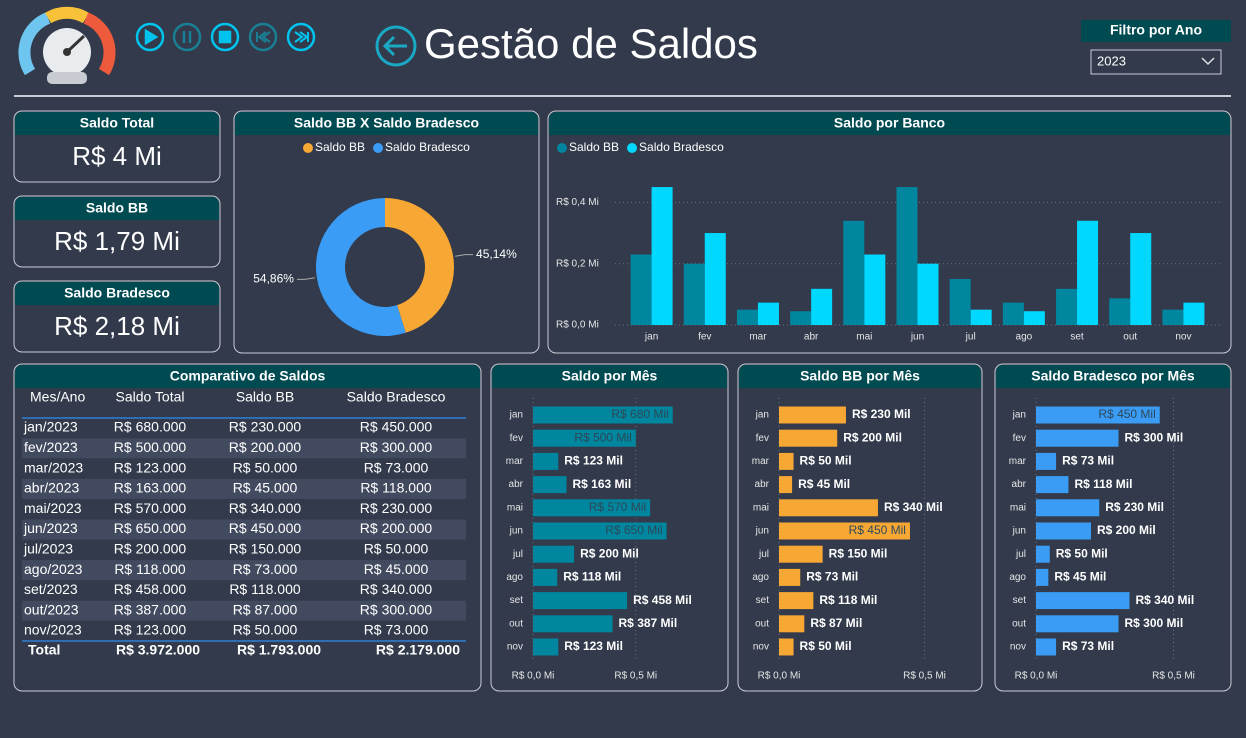 The width and height of the screenshot is (1246, 738). What do you see at coordinates (1113, 376) in the screenshot?
I see `panel-title: Saldo Bradesco por Mês` at bounding box center [1113, 376].